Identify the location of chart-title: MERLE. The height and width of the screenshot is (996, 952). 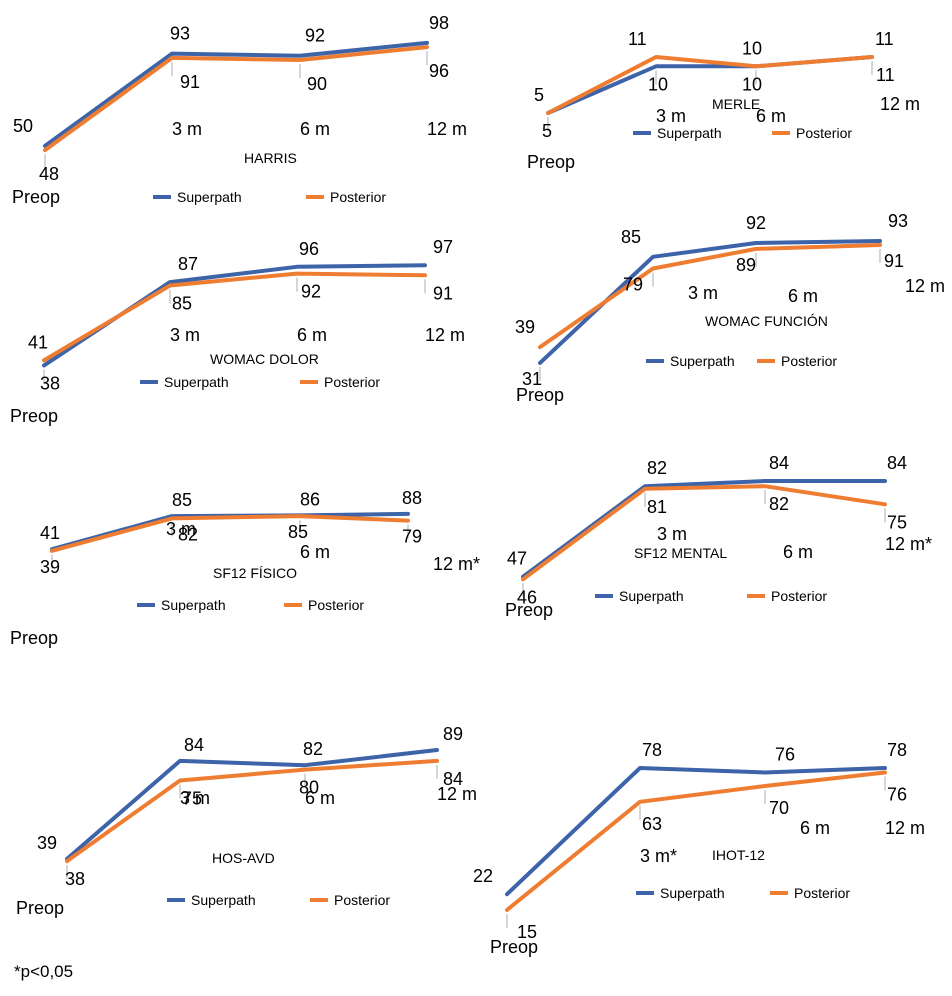
(736, 104).